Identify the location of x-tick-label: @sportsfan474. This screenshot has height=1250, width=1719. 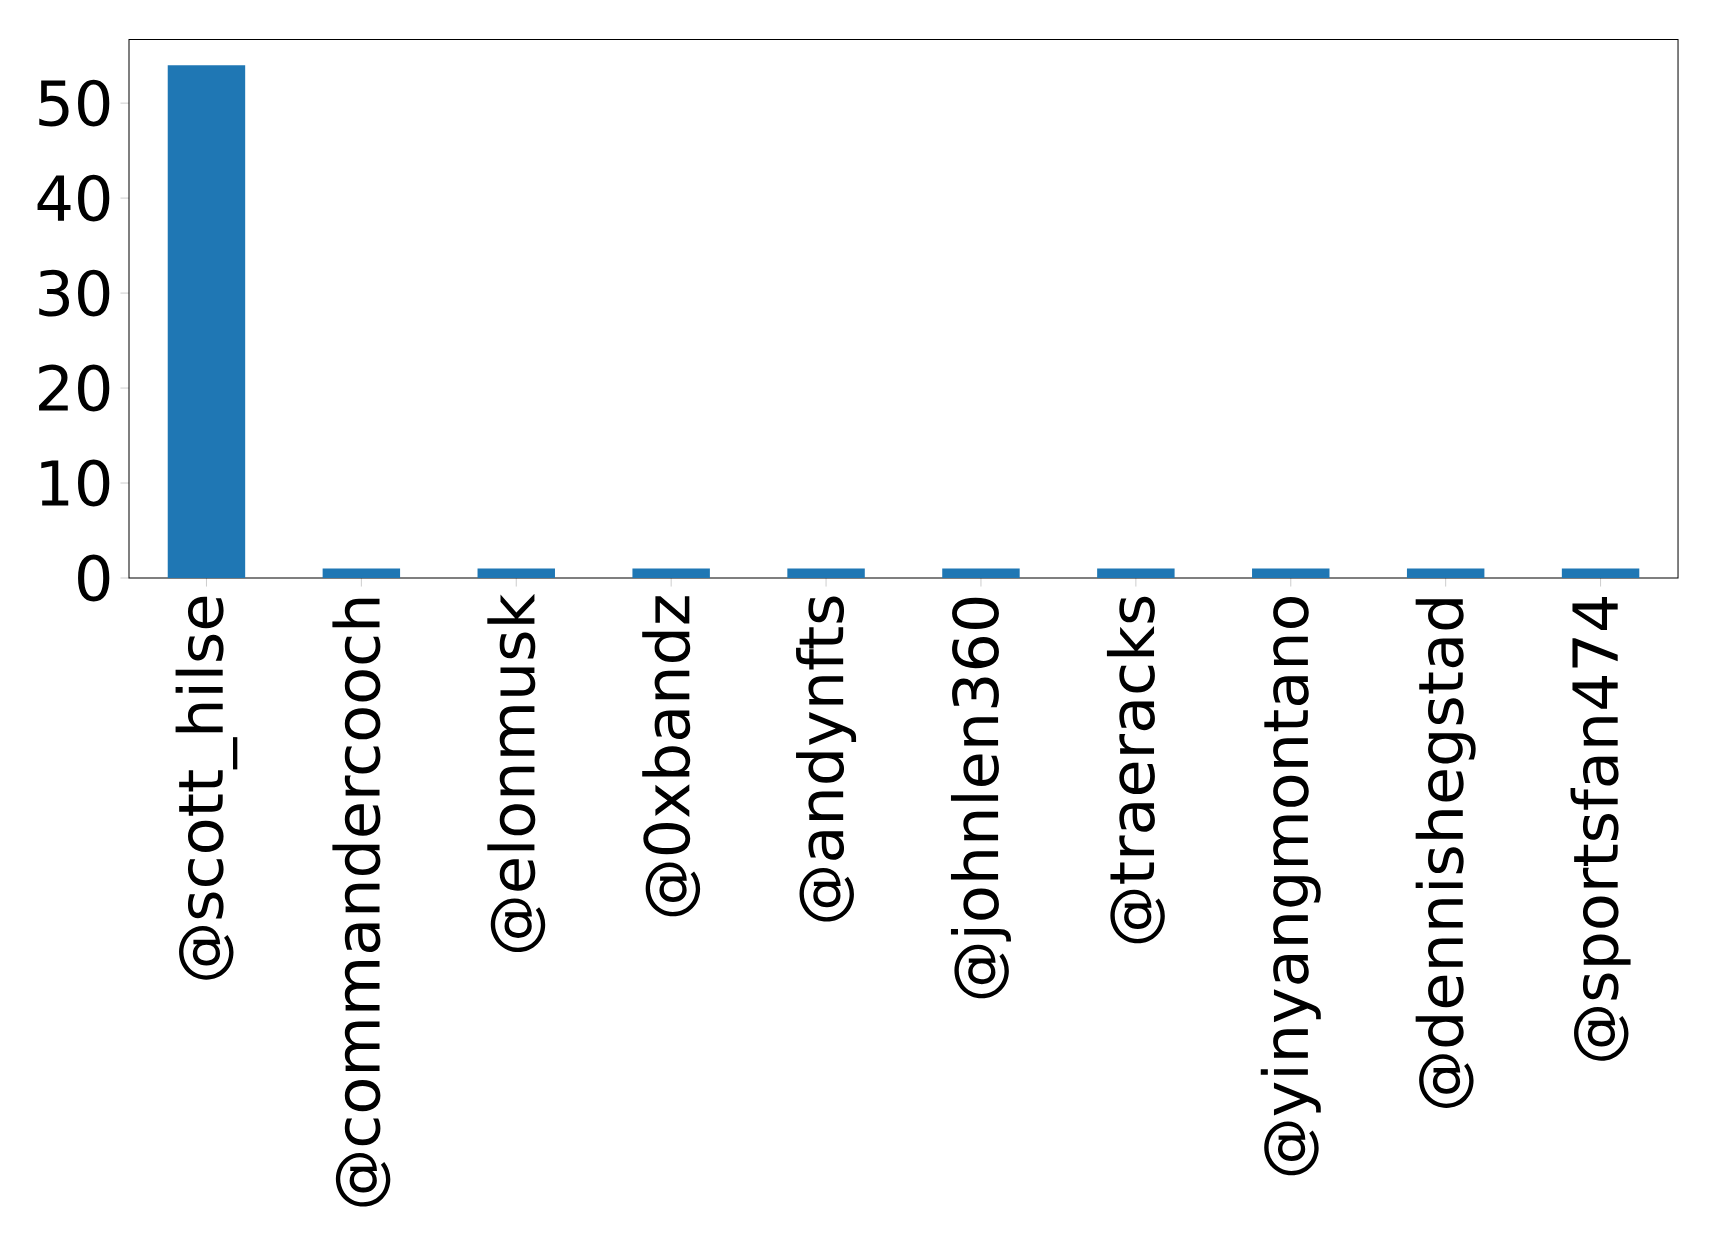
(1600, 829).